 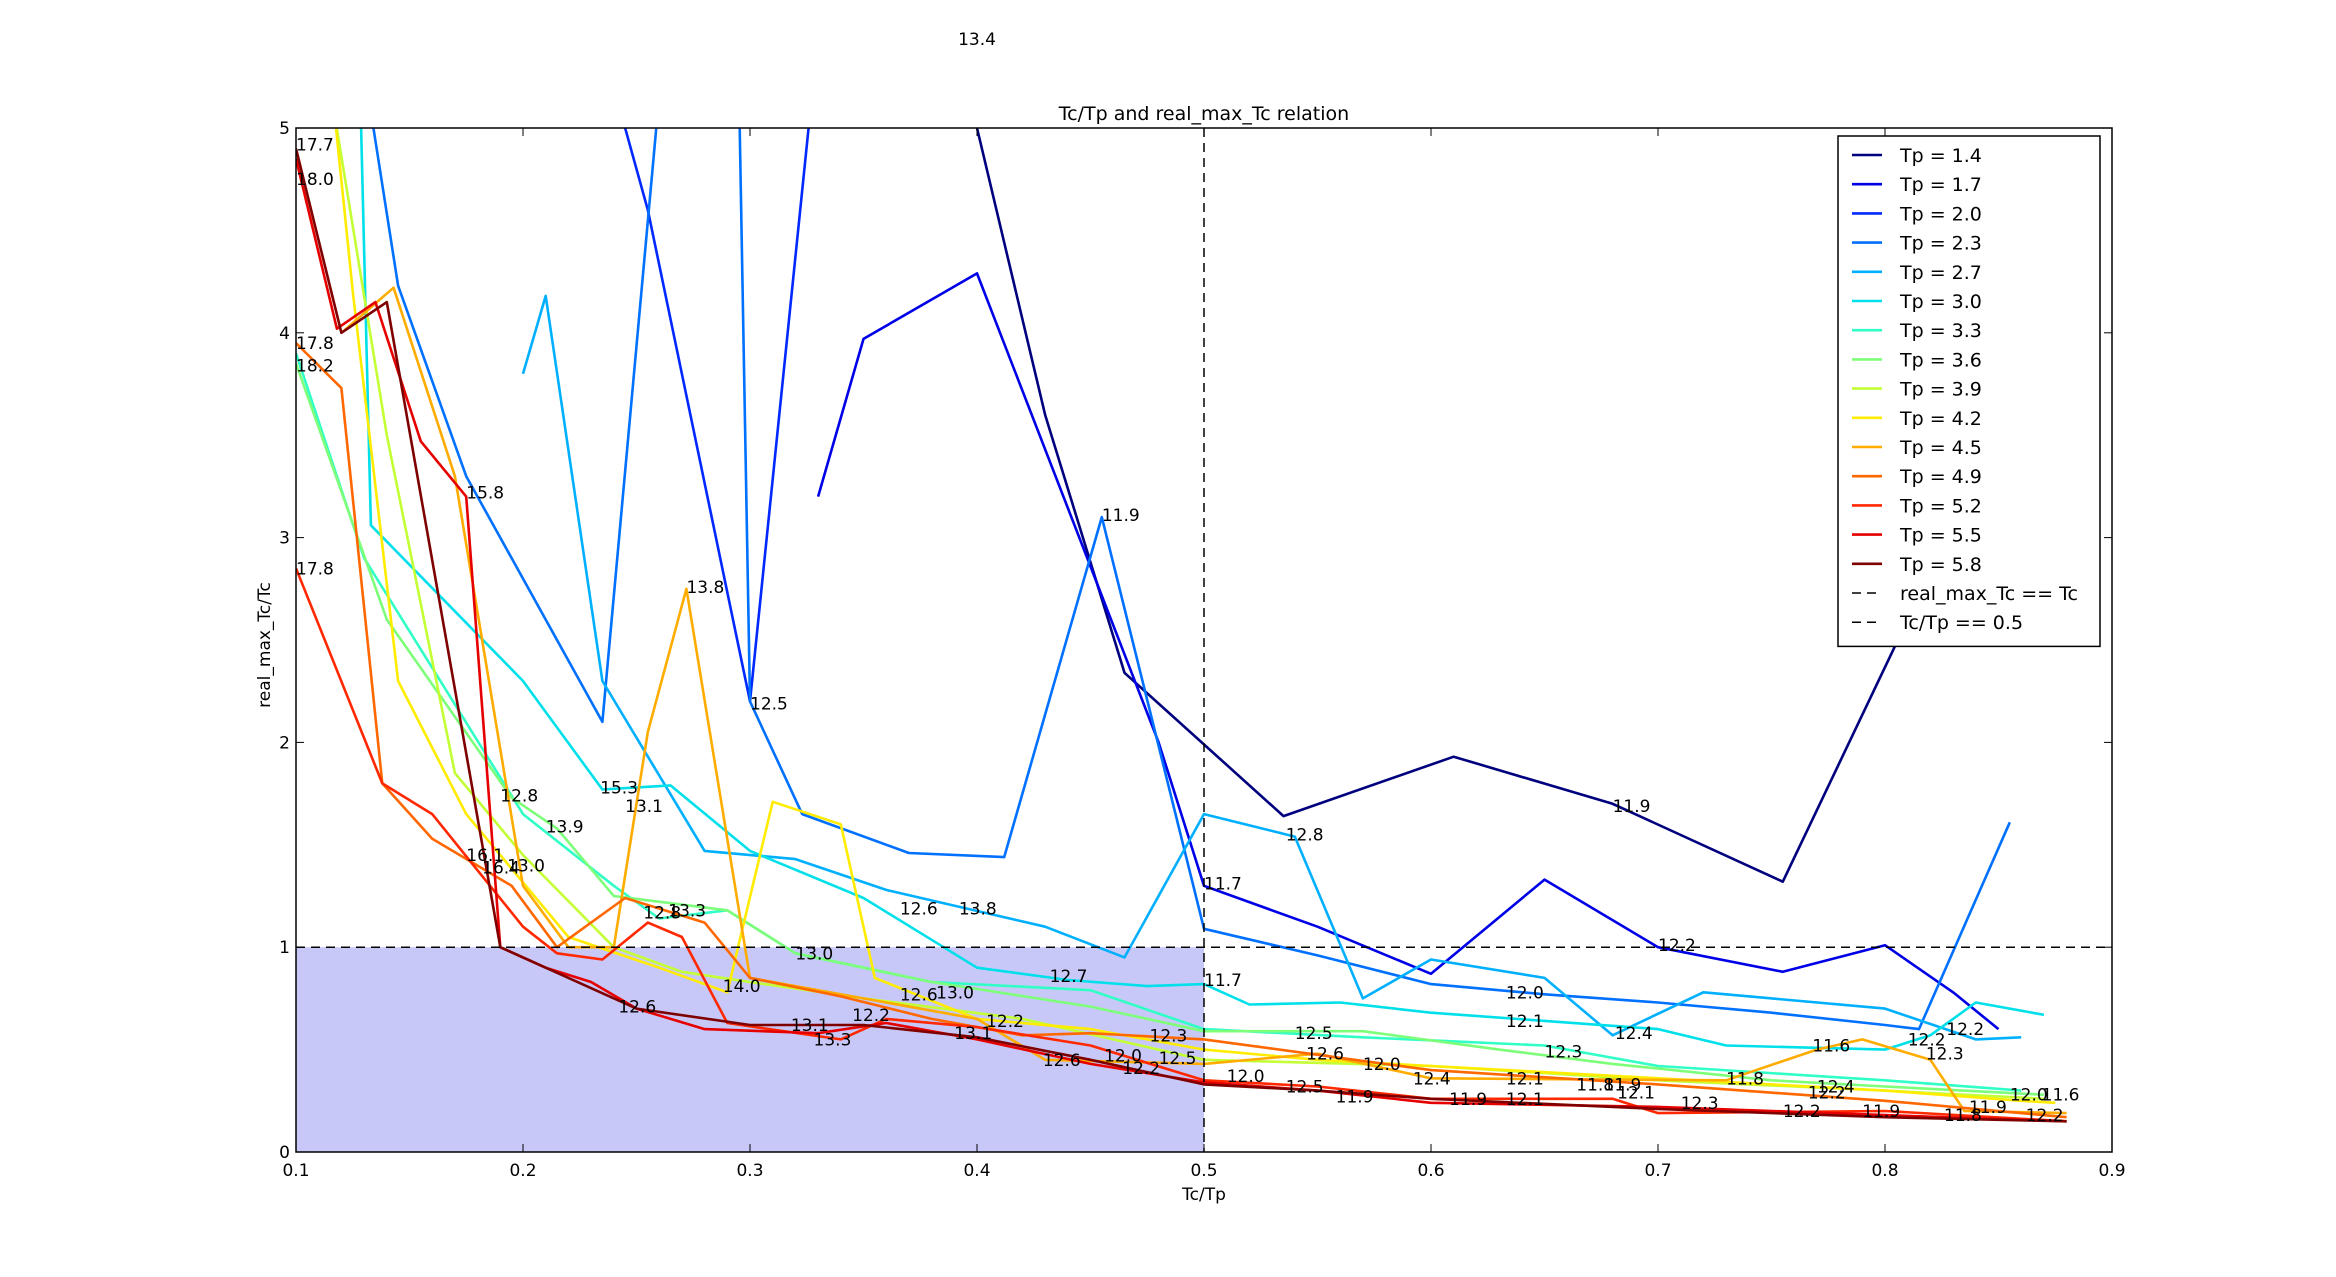 What do you see at coordinates (315, 367) in the screenshot?
I see `data-annotation: 18.2` at bounding box center [315, 367].